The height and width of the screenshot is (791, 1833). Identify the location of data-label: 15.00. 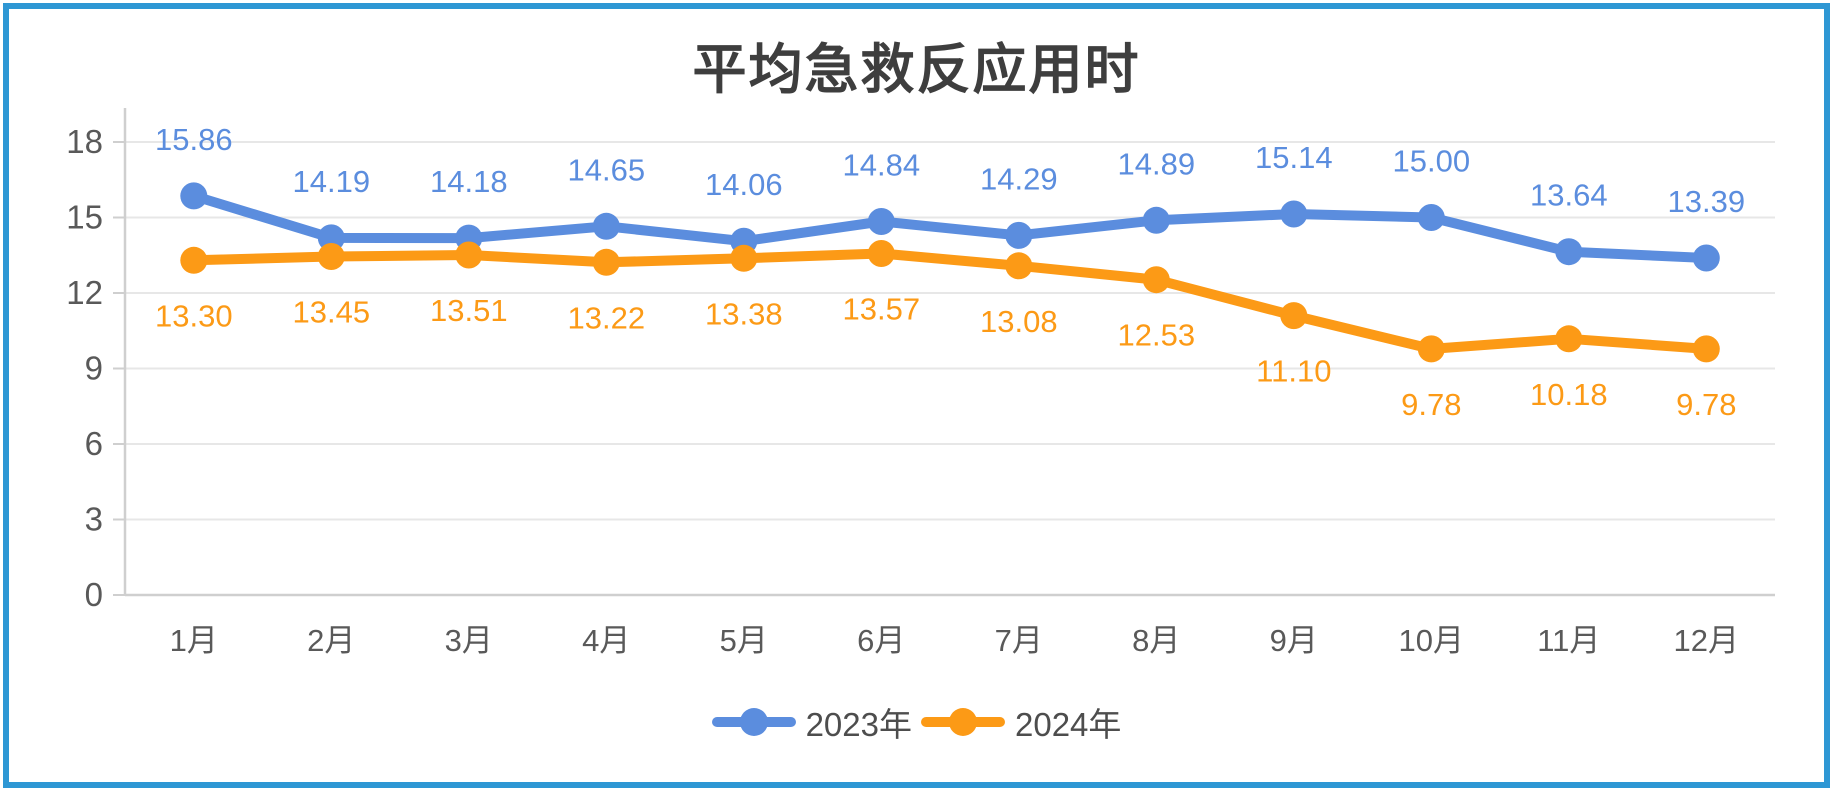
(1432, 161).